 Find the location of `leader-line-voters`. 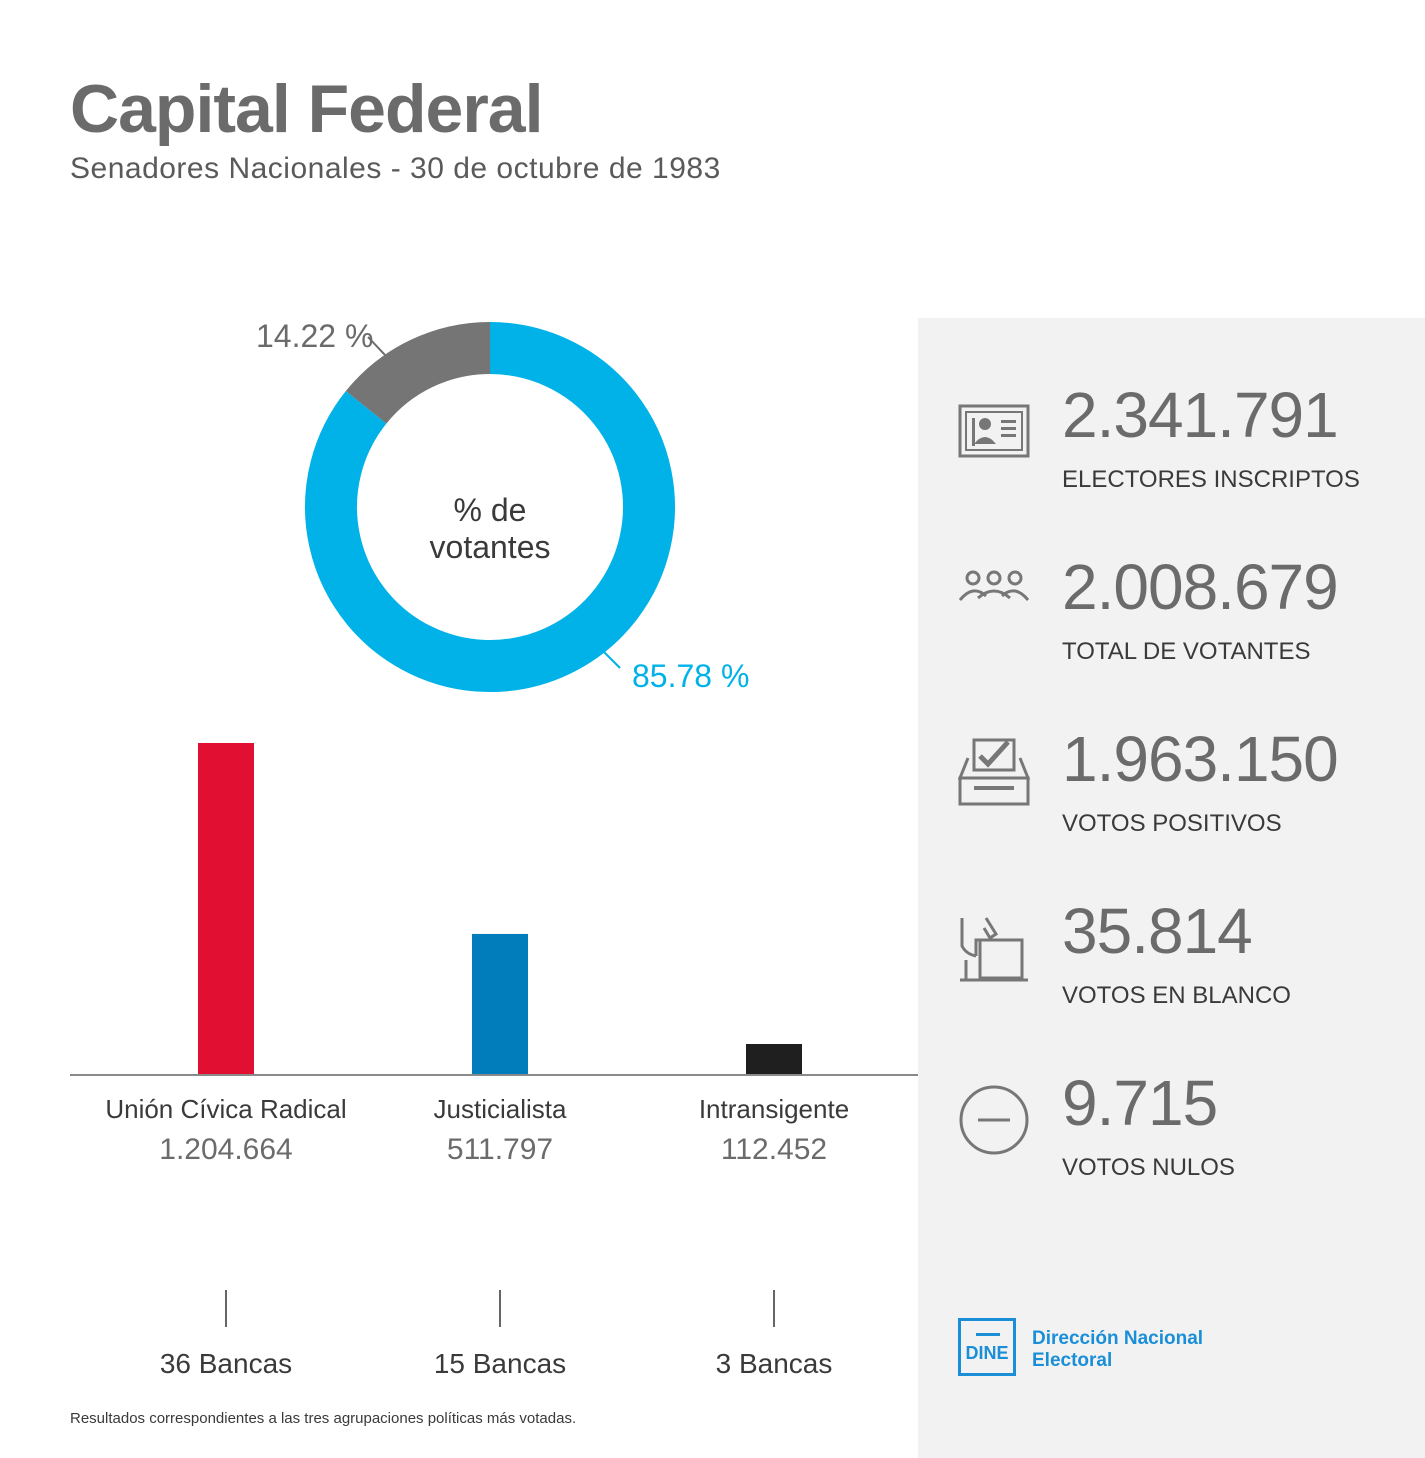

leader-line-voters is located at coordinates (611, 659).